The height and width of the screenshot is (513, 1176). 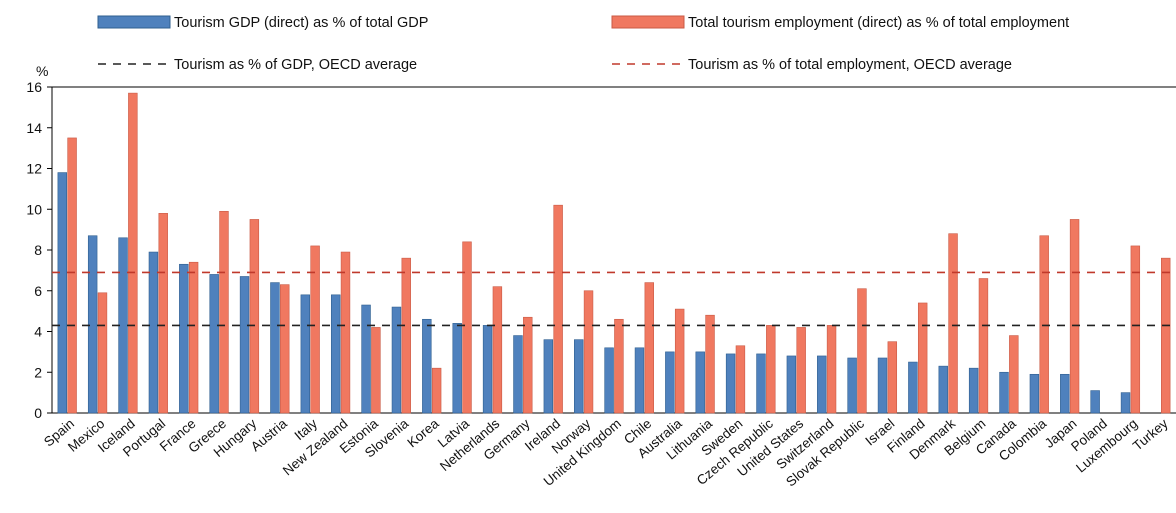 I want to click on legend-label-gdp-average: Tourism as % of GDP, OECD average, so click(x=295, y=65).